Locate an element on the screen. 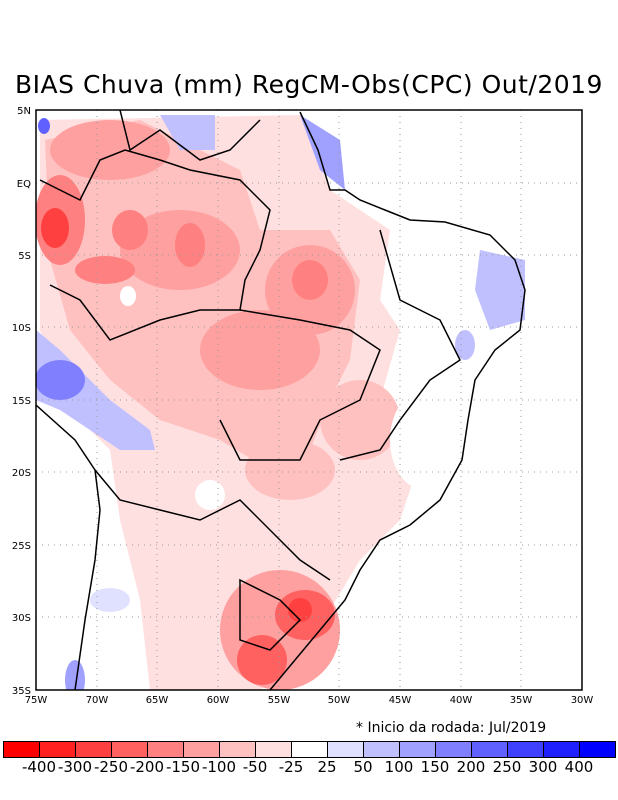  colorbar-label: 400 is located at coordinates (579, 767).